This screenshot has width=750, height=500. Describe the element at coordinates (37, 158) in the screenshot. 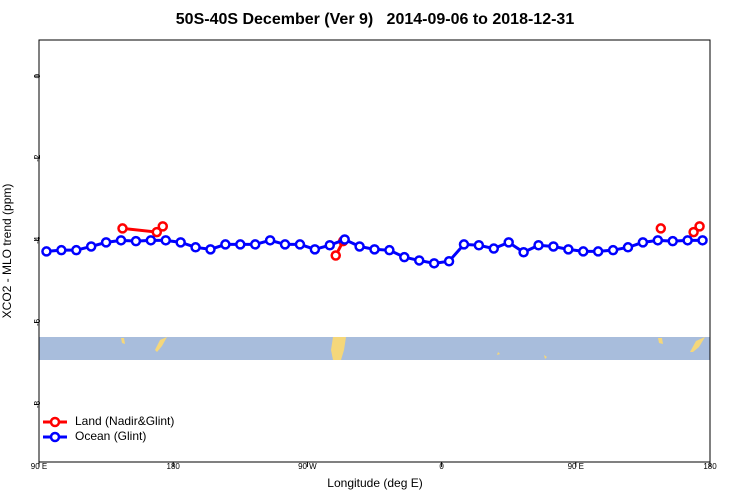

I see `y-tick-label: -2` at that location.